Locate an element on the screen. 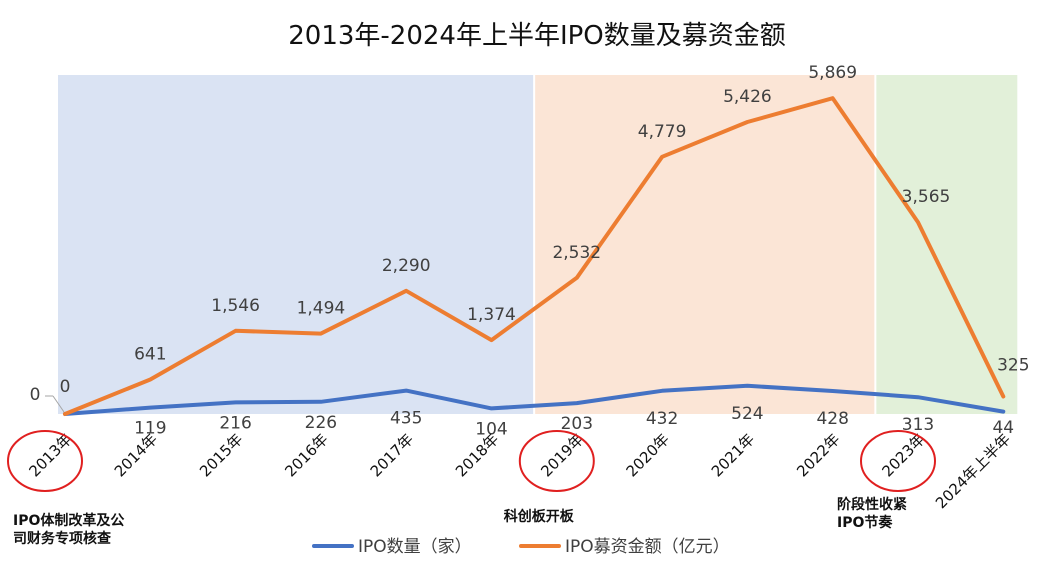 This screenshot has width=1059, height=581. data-label-ipo-count: 524 is located at coordinates (747, 414).